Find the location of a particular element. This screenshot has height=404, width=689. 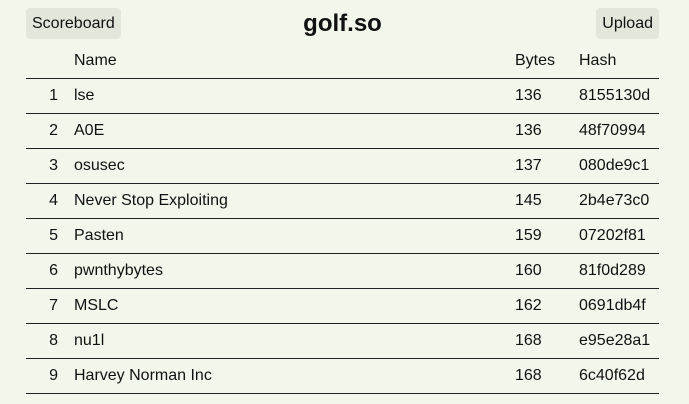

table-row: 1 lse 136 8155130d is located at coordinates (342, 96).